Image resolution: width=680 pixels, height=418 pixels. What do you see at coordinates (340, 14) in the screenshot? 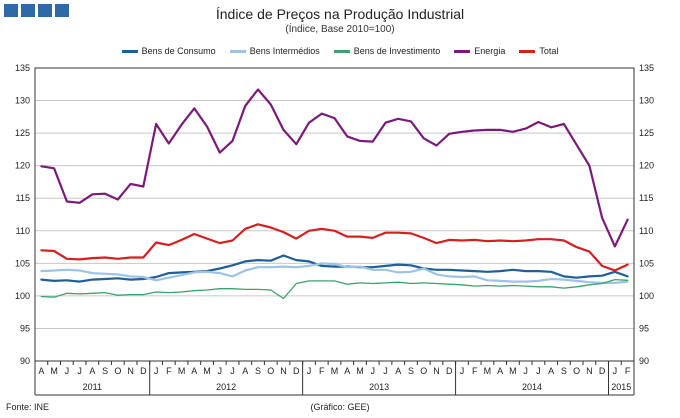
I see `chart-title: Índice de Preços na Produção Industrial` at bounding box center [340, 14].